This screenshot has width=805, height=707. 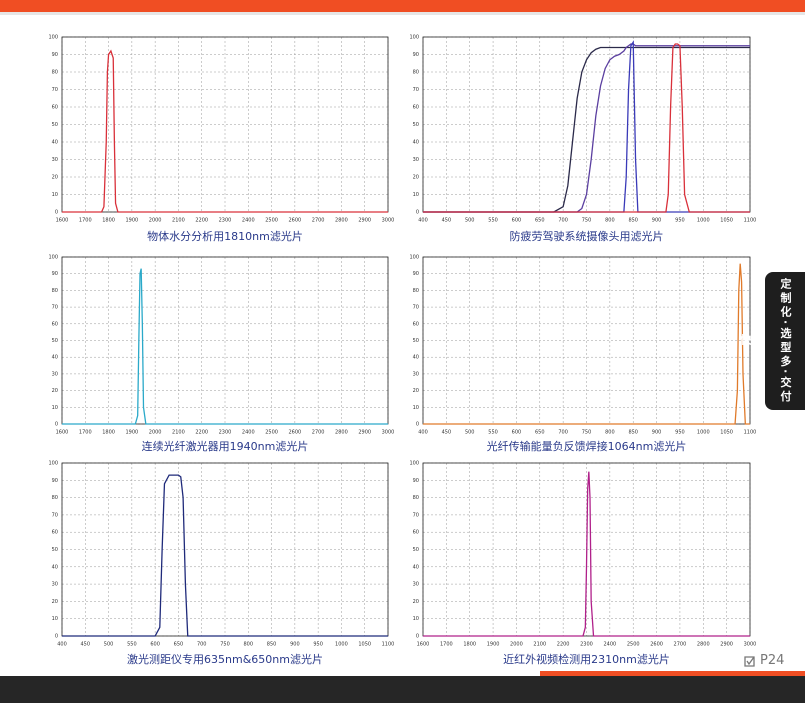 I want to click on chart-title: 防疲劳驾驶系统摄像头用滤光片, so click(x=587, y=236).